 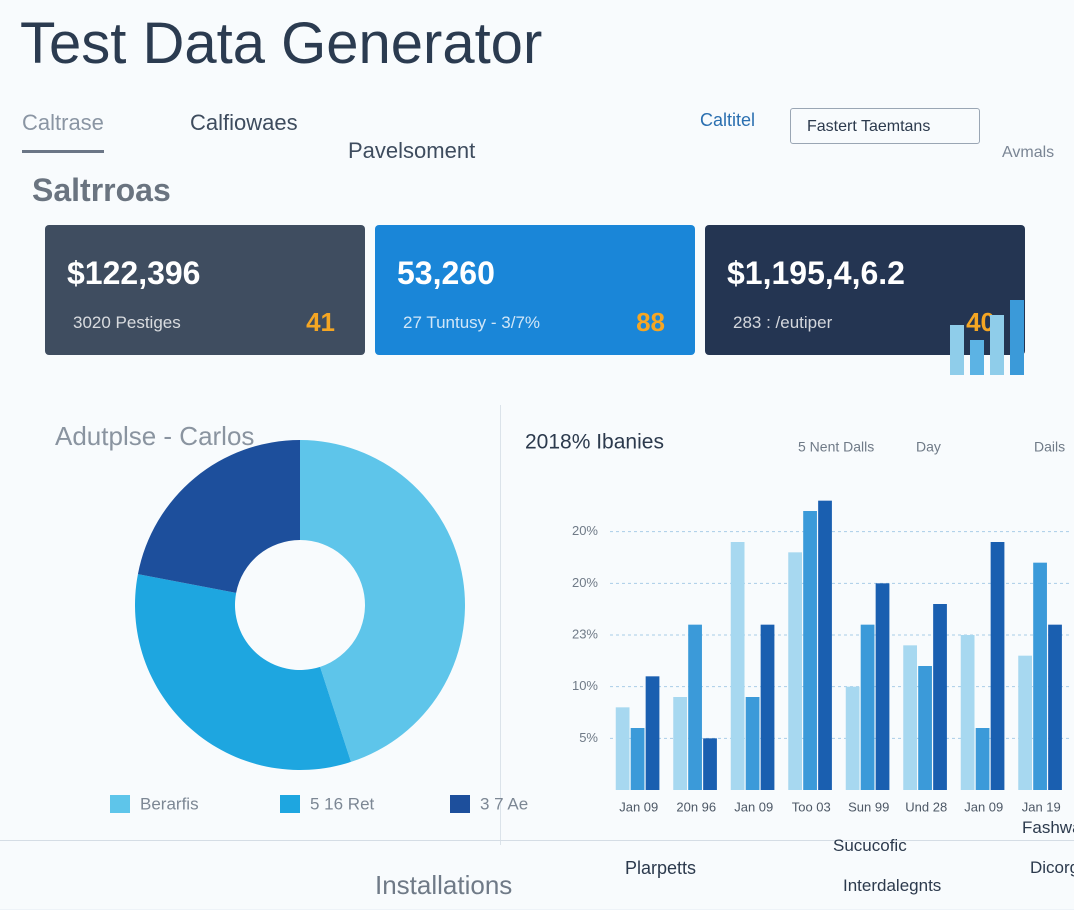 I want to click on footer-item: Sucucofic, so click(x=870, y=845).